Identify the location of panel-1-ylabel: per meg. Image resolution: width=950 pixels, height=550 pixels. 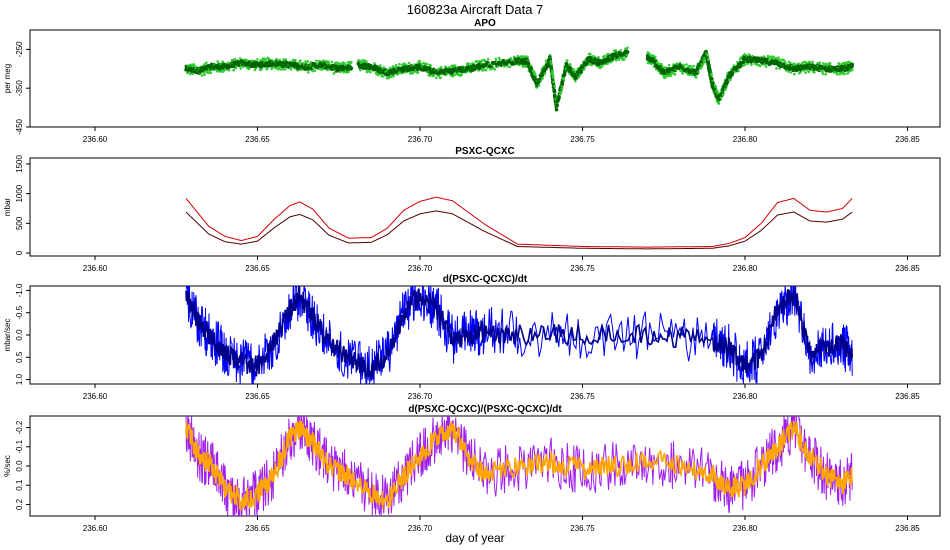
(7, 78).